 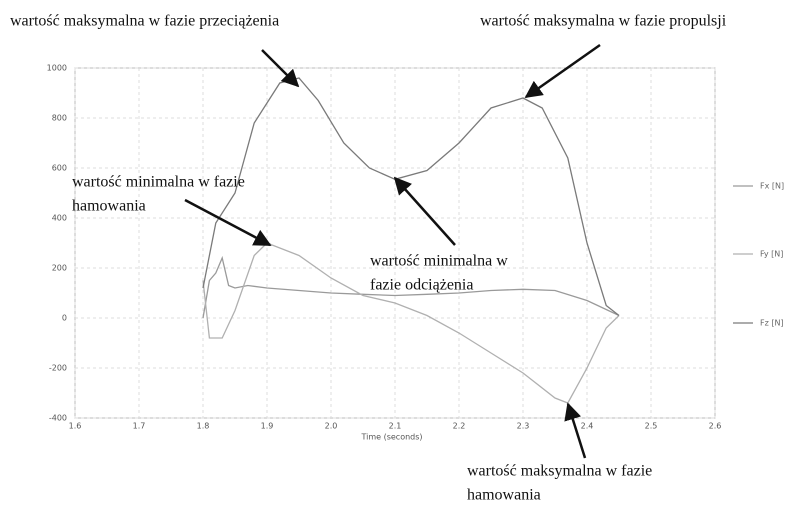 I want to click on x-tick-label: 2.0, so click(x=331, y=426).